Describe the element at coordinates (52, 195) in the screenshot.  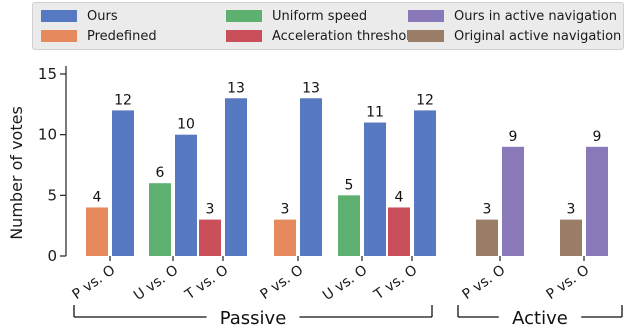
I see `y-tick-label: 5` at that location.